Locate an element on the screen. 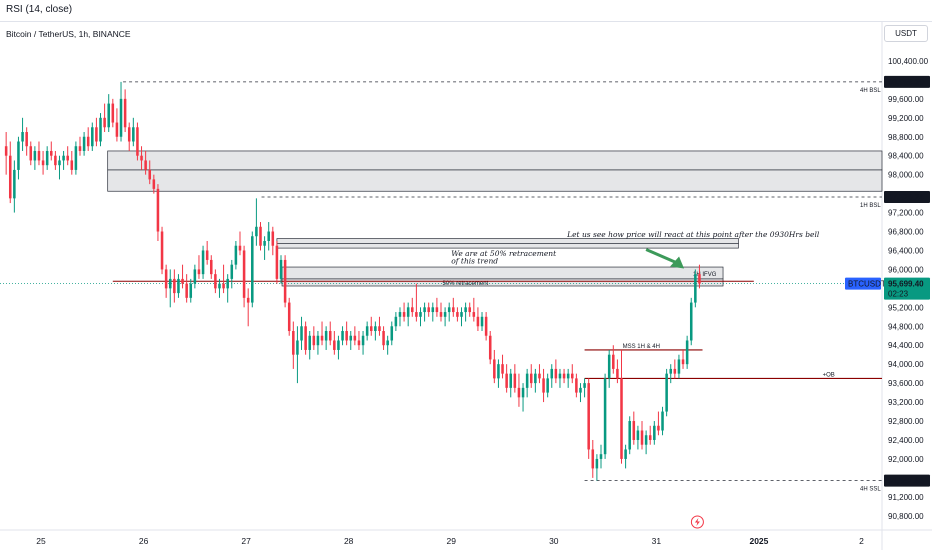 The image size is (932, 550). price-tick-label: 95,200.00 is located at coordinates (906, 307).